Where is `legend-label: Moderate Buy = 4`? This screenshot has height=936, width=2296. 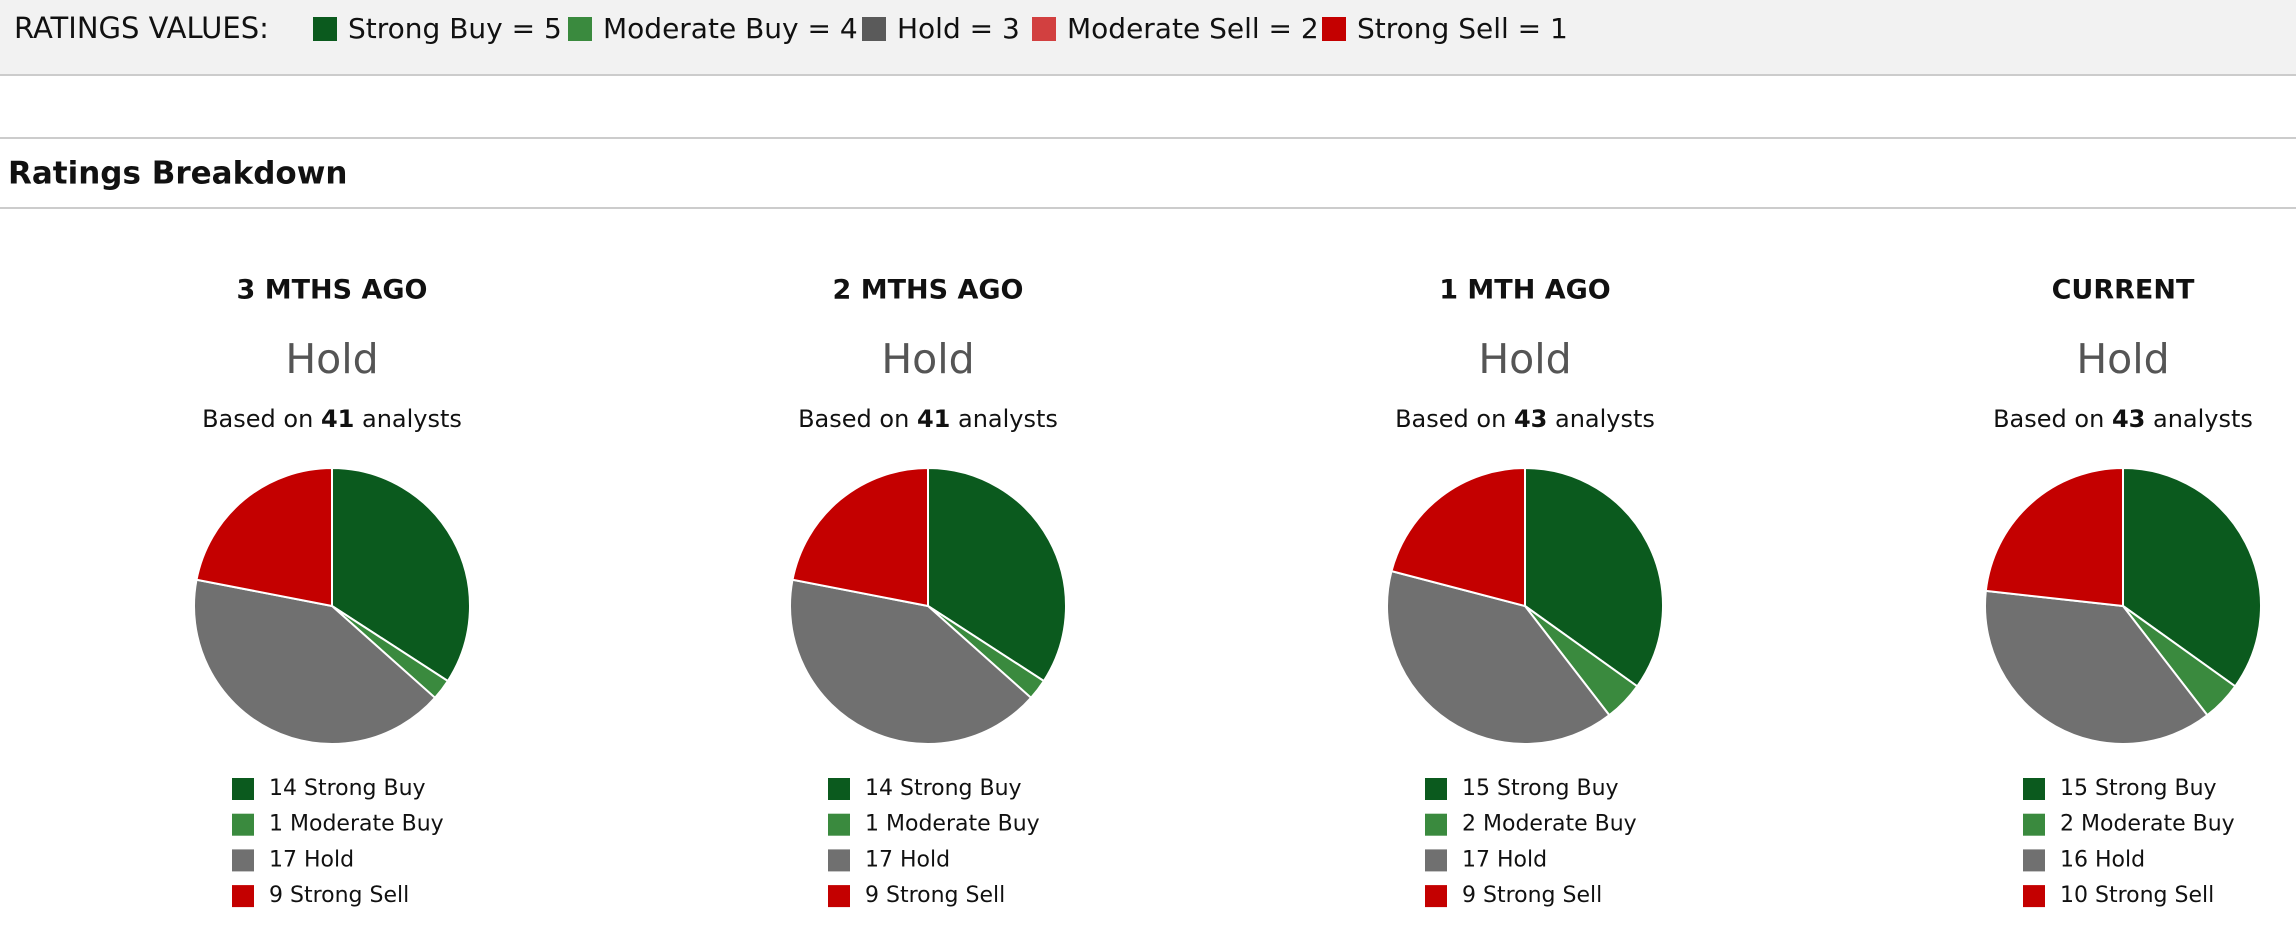 legend-label: Moderate Buy = 4 is located at coordinates (730, 28).